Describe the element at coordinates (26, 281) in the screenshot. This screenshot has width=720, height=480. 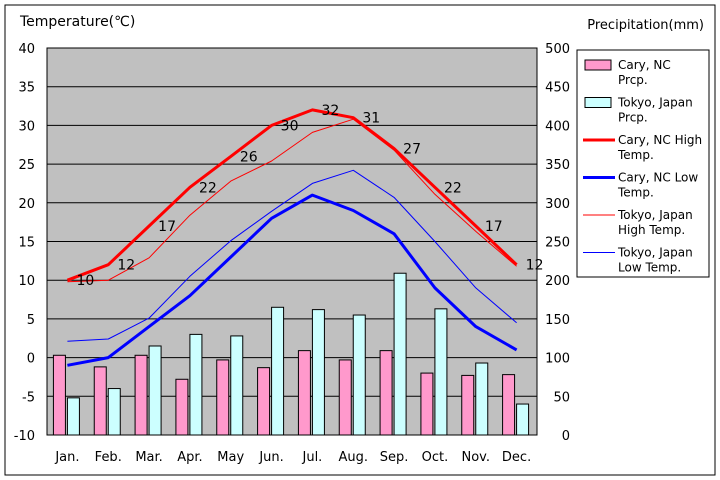
I see `y-left-tick-label: 10` at that location.